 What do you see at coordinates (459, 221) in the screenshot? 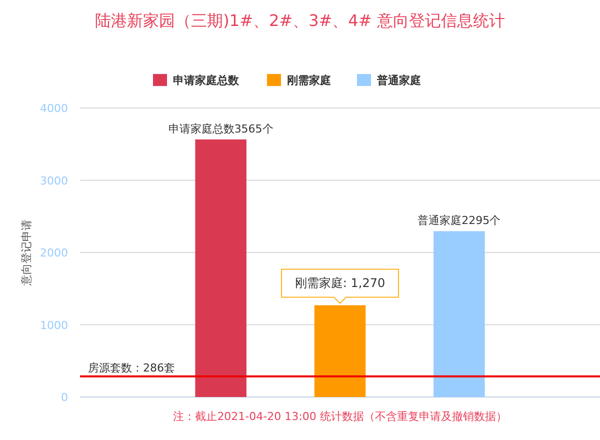
I see `data-label: 普通家庭2295个` at bounding box center [459, 221].